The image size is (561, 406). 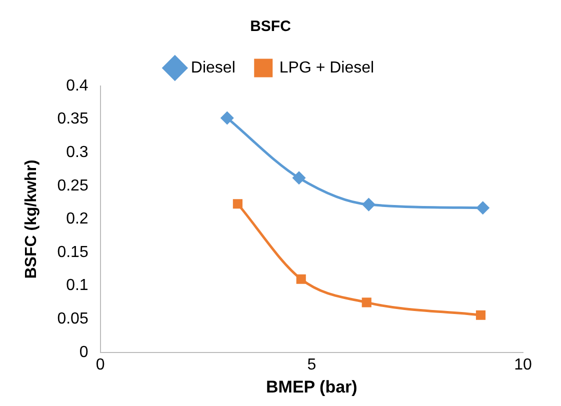 What do you see at coordinates (72, 252) in the screenshot?
I see `y-tick-label: 0.15` at bounding box center [72, 252].